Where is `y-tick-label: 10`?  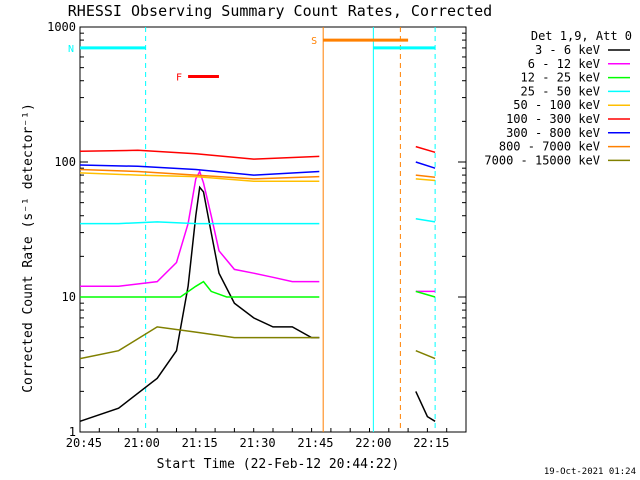 y-tick-label: 10 is located at coordinates (69, 297).